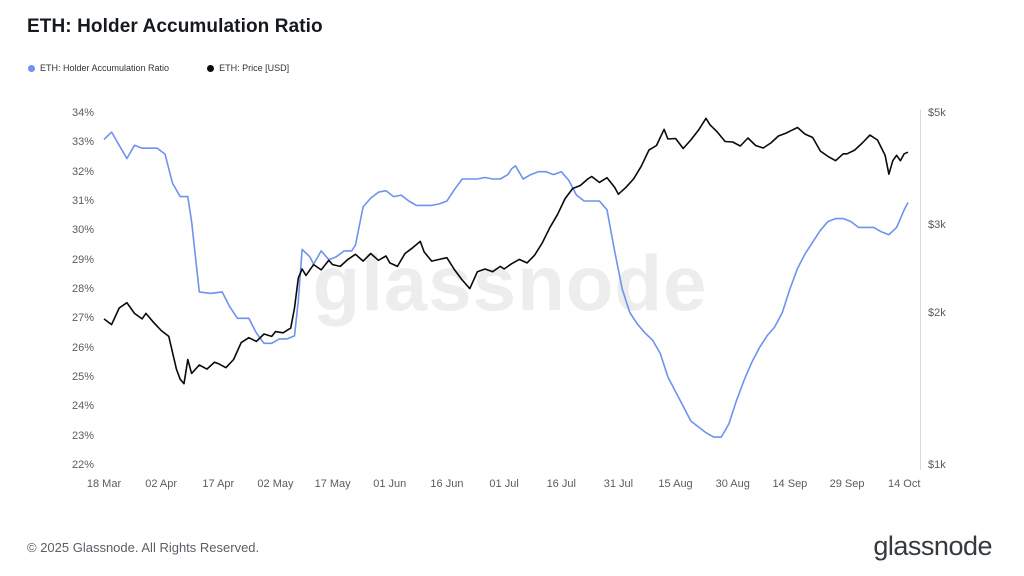  Describe the element at coordinates (143, 547) in the screenshot. I see `copyright-text: © 2025 Glassnode. All Rights Reserved.` at that location.